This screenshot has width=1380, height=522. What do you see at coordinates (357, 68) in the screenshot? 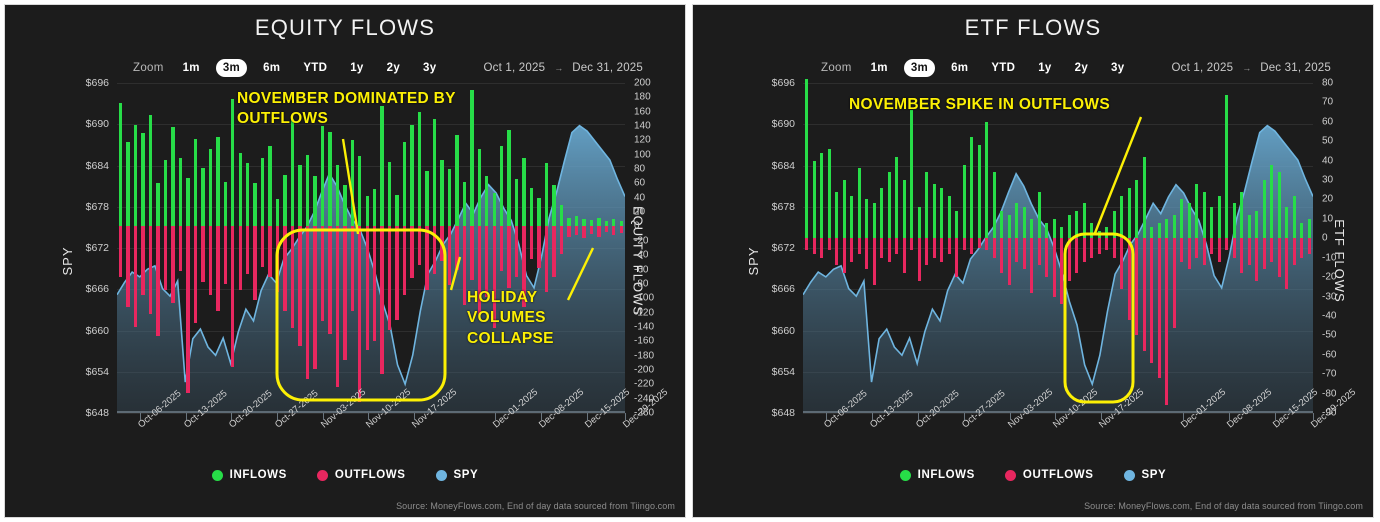
I see `zoom-button-1y: 1y` at bounding box center [357, 68].